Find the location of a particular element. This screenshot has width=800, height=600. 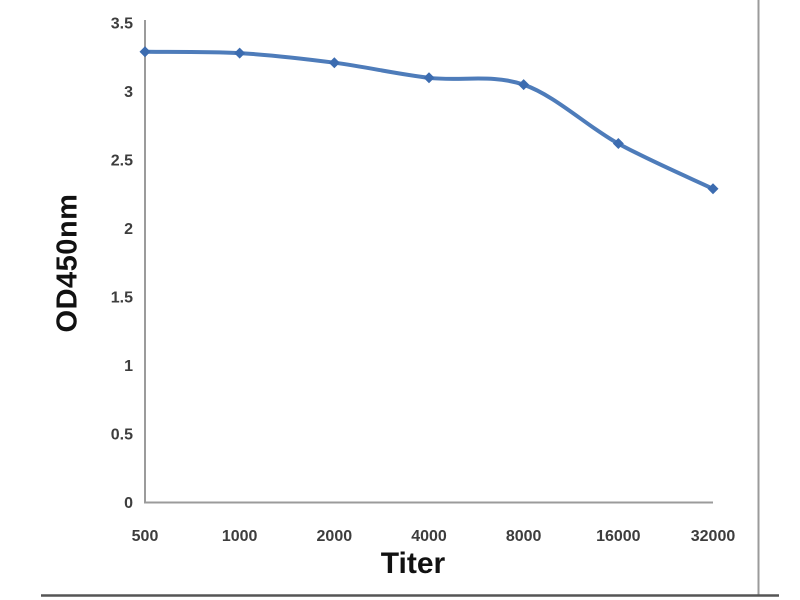

x-axis-title: Titer is located at coordinates (413, 563).